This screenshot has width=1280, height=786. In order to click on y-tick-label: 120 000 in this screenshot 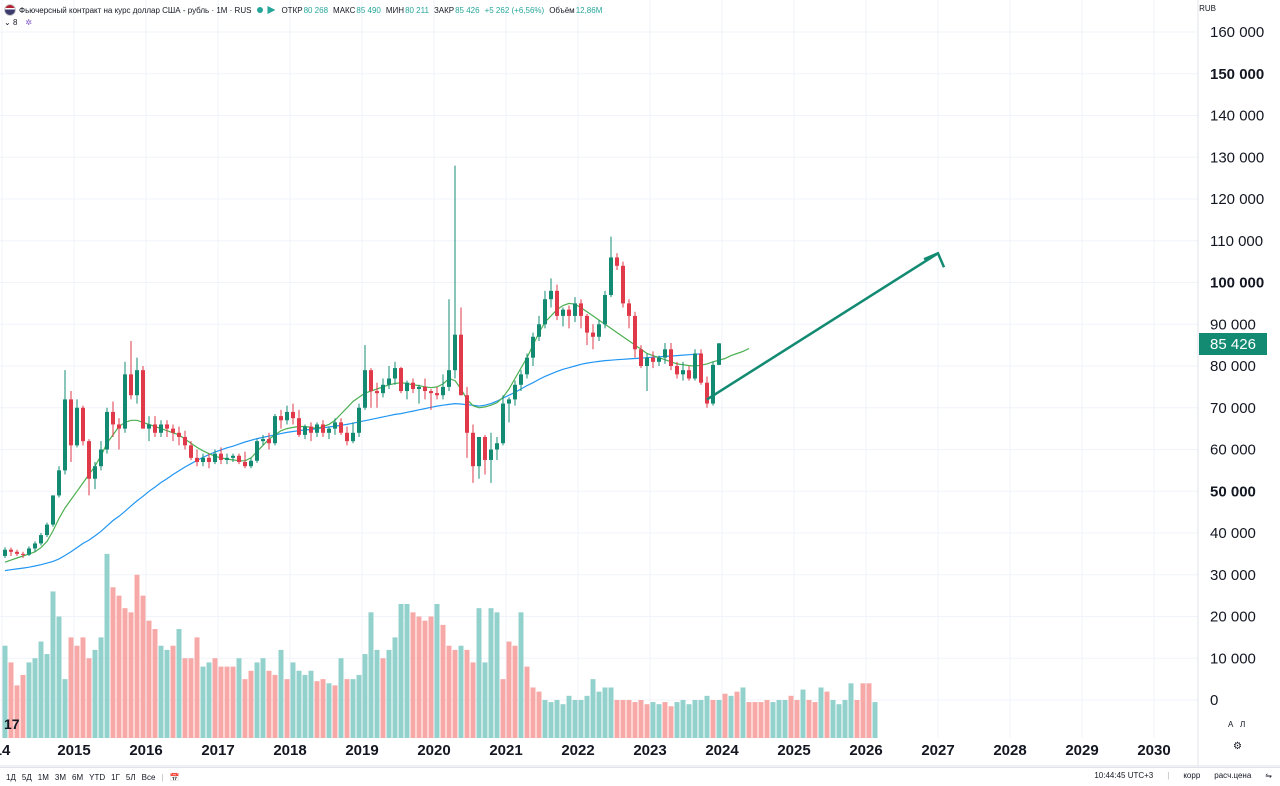, I will do `click(1237, 199)`.